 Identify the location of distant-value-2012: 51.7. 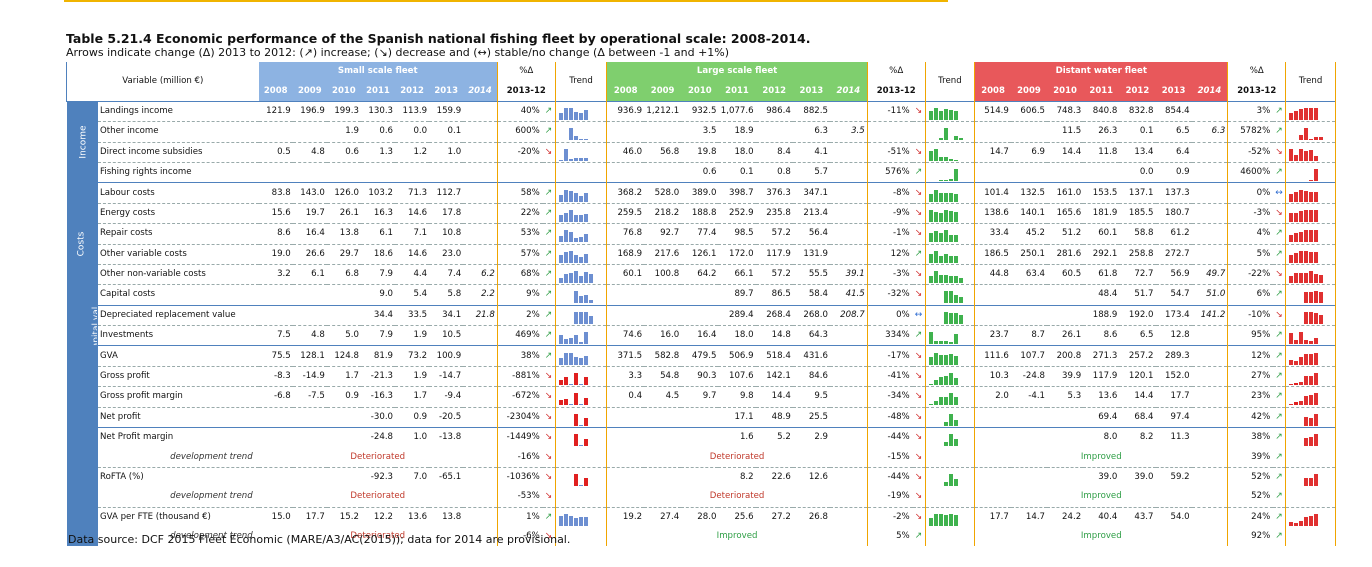
(1137, 295).